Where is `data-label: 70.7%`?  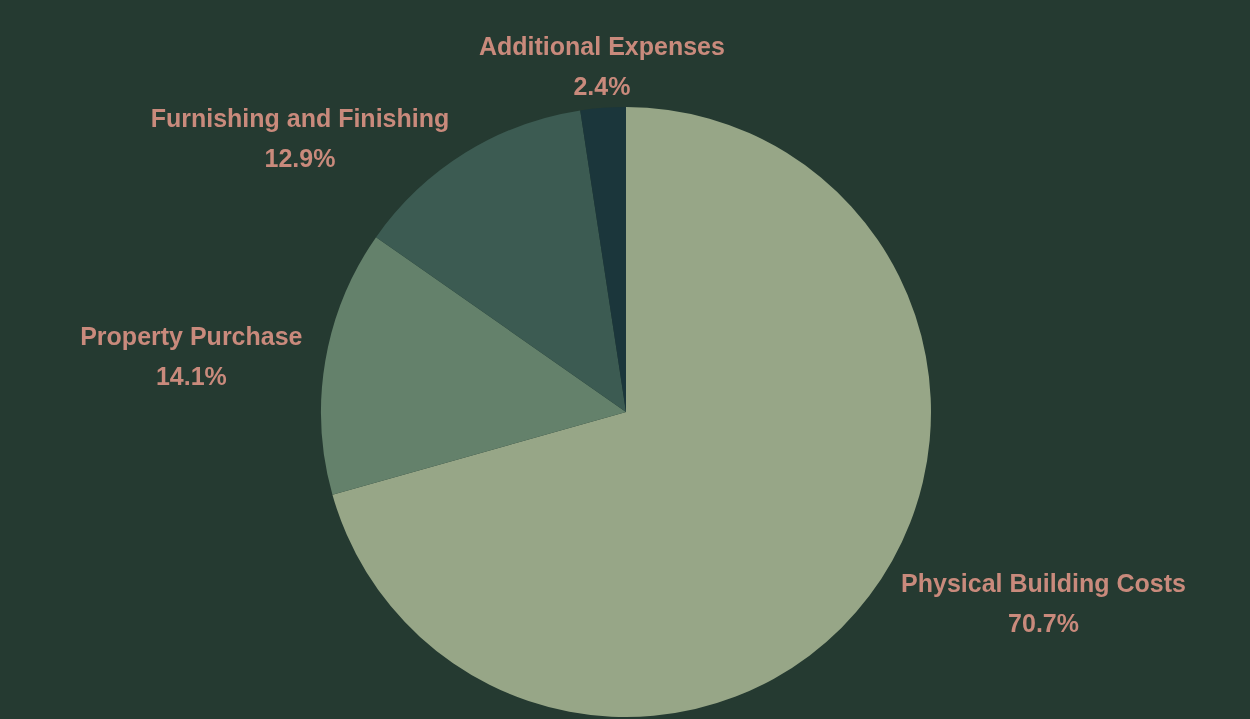 data-label: 70.7% is located at coordinates (1043, 623).